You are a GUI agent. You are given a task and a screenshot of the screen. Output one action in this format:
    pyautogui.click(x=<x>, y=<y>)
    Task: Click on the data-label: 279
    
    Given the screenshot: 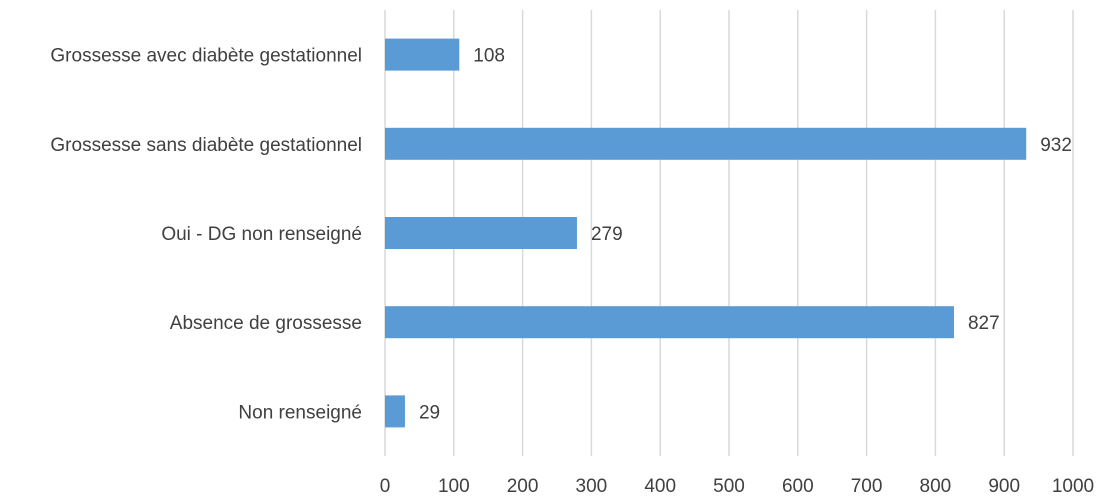 What is the action you would take?
    pyautogui.click(x=607, y=234)
    